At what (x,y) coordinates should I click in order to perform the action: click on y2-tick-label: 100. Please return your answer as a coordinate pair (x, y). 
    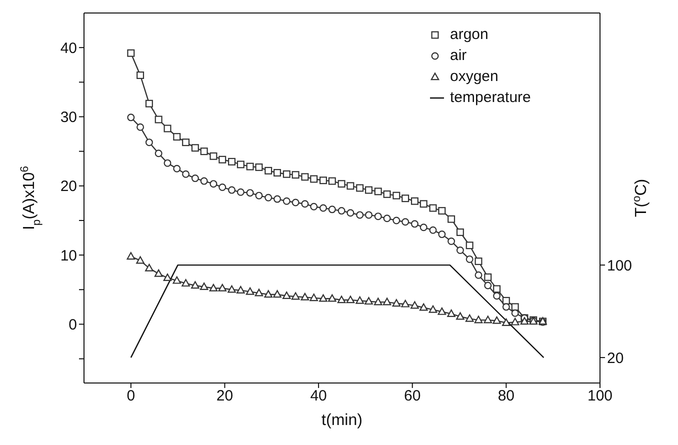
    Looking at the image, I should click on (619, 265).